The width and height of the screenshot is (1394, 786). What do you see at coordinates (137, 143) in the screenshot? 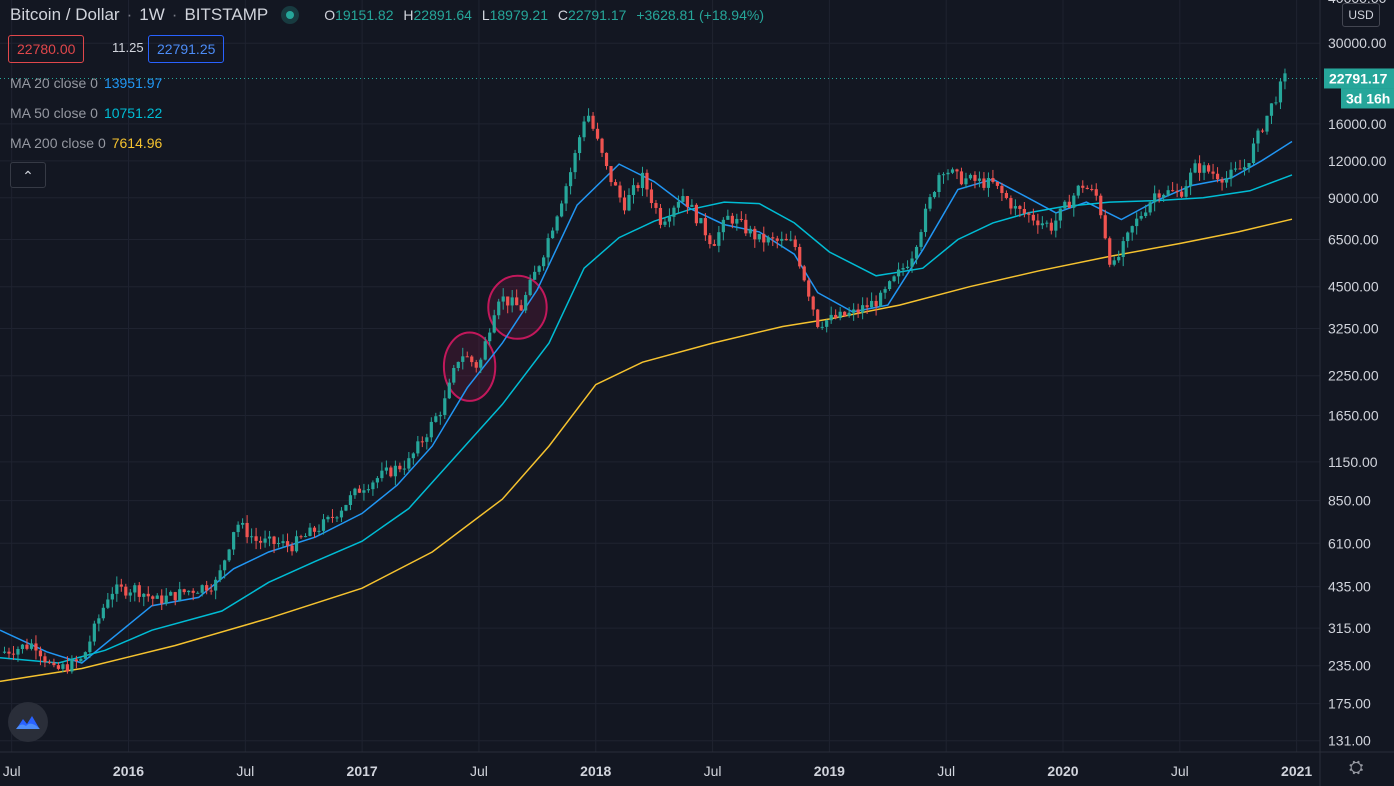
I see `indicator-value: 7614.96` at bounding box center [137, 143].